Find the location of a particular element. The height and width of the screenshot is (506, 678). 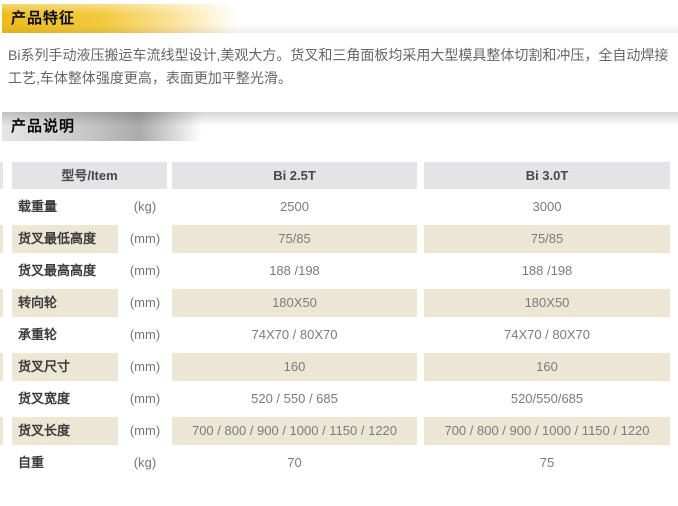

cell-value: 520/550/685 is located at coordinates (547, 398).